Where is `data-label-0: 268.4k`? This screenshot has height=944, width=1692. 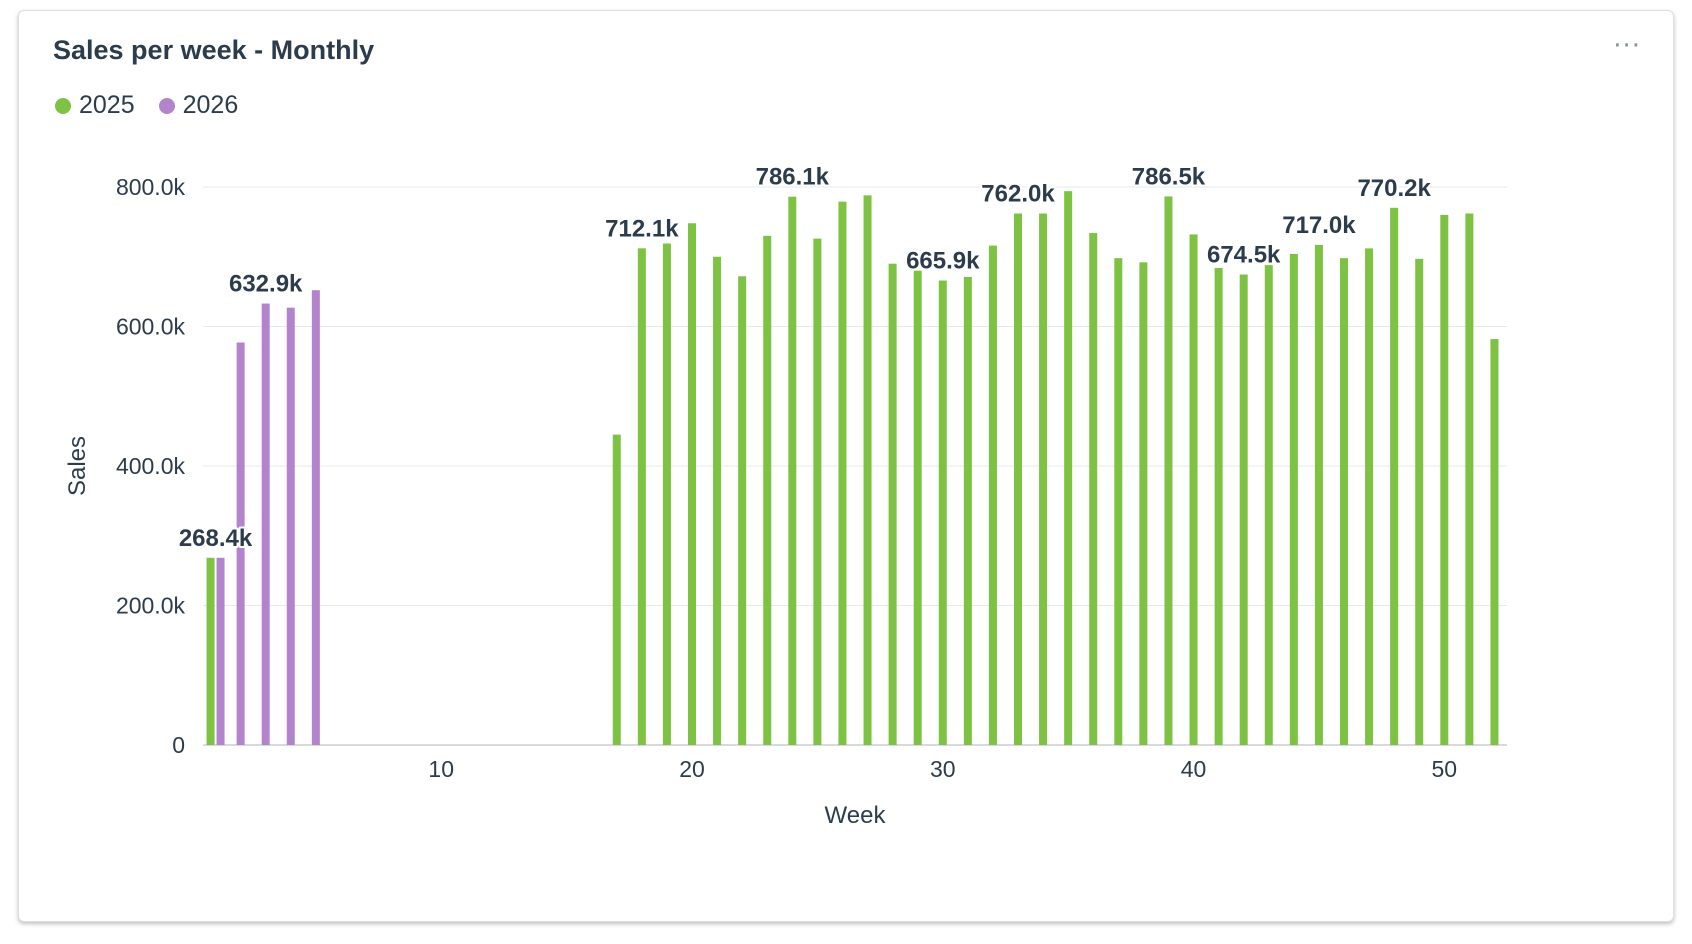
data-label-0: 268.4k is located at coordinates (216, 538).